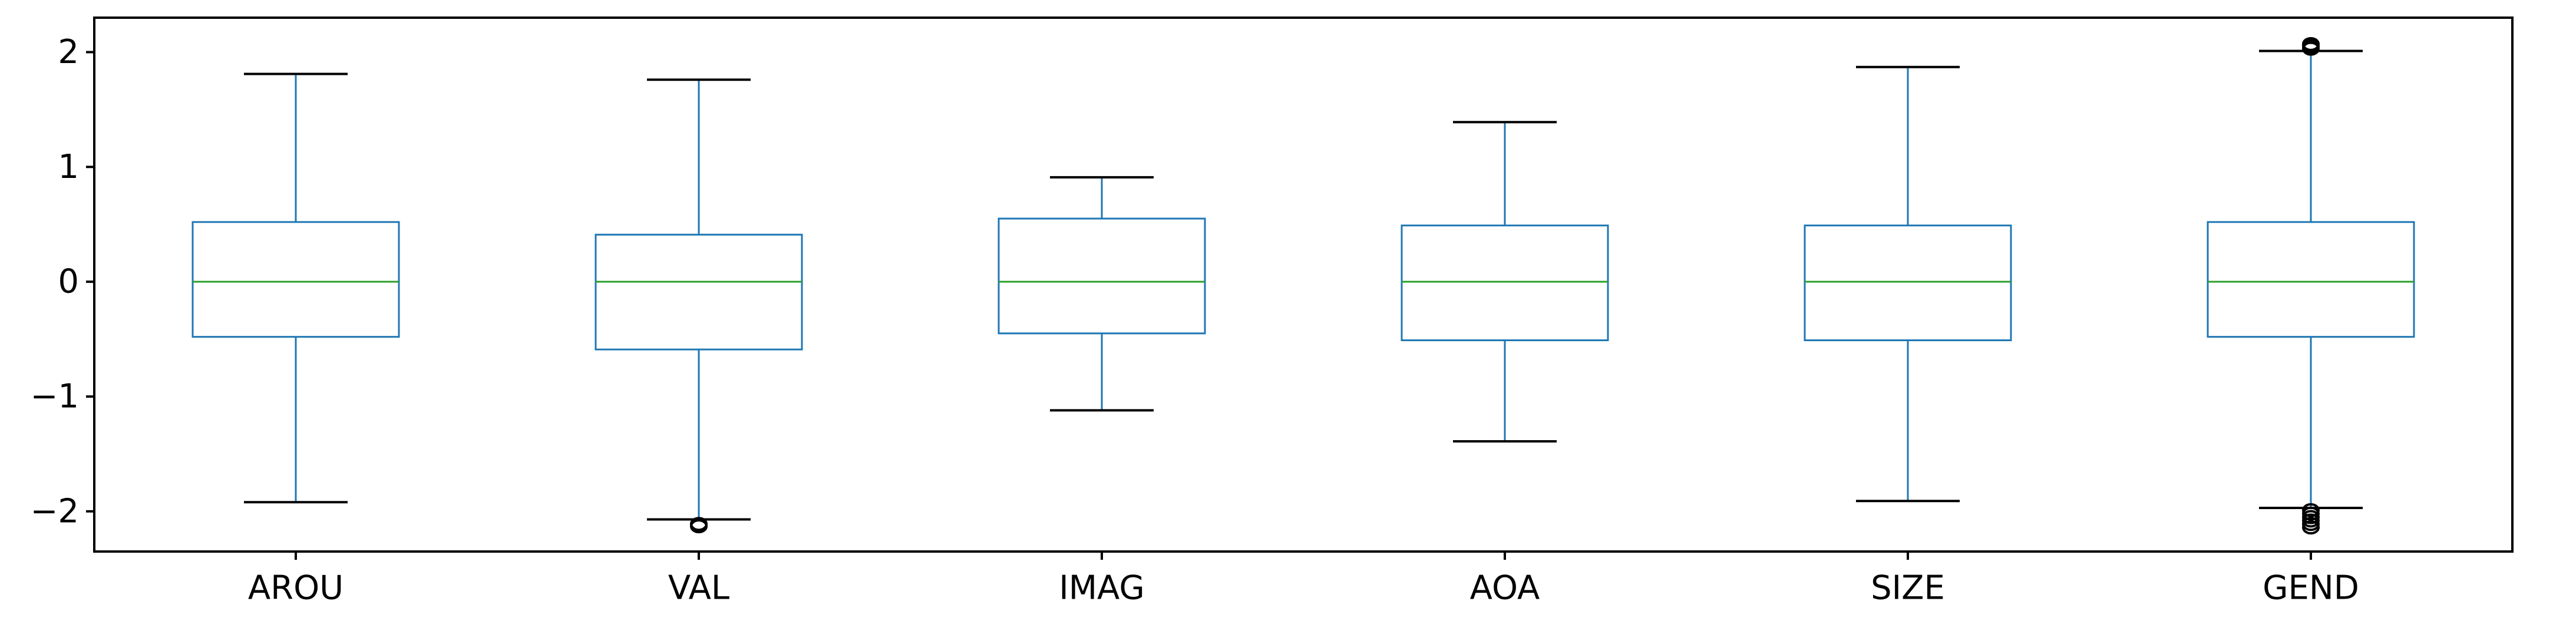 The image size is (2576, 624). What do you see at coordinates (1505, 588) in the screenshot?
I see `x-tick-label: AOA` at bounding box center [1505, 588].